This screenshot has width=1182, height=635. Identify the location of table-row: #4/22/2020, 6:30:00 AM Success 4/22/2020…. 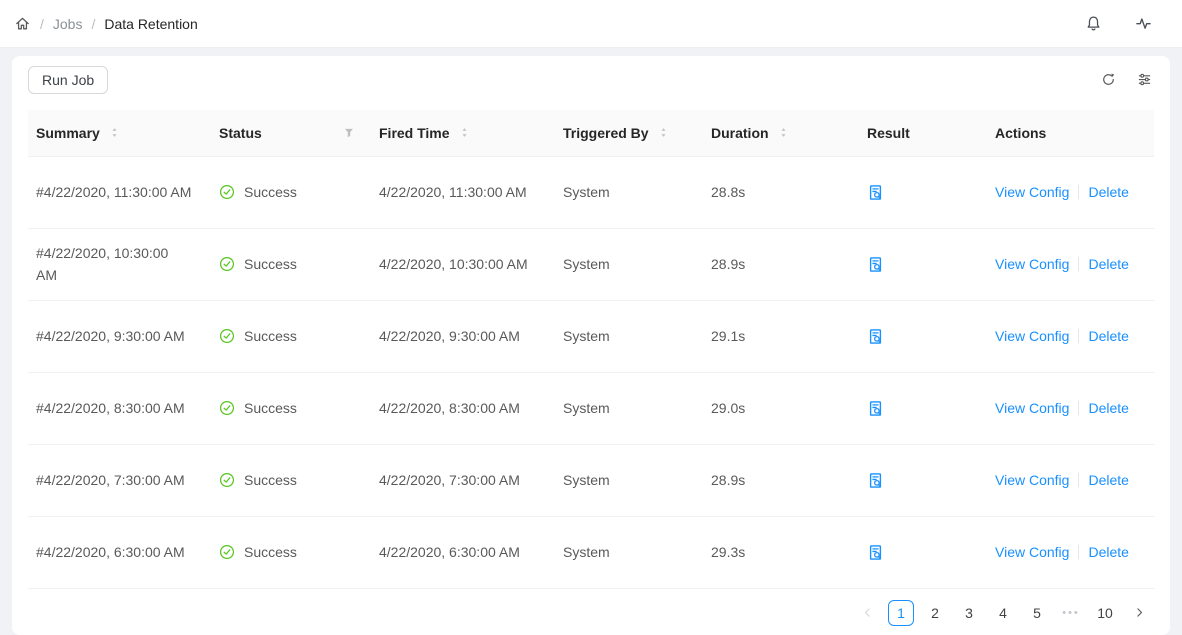
(591, 552).